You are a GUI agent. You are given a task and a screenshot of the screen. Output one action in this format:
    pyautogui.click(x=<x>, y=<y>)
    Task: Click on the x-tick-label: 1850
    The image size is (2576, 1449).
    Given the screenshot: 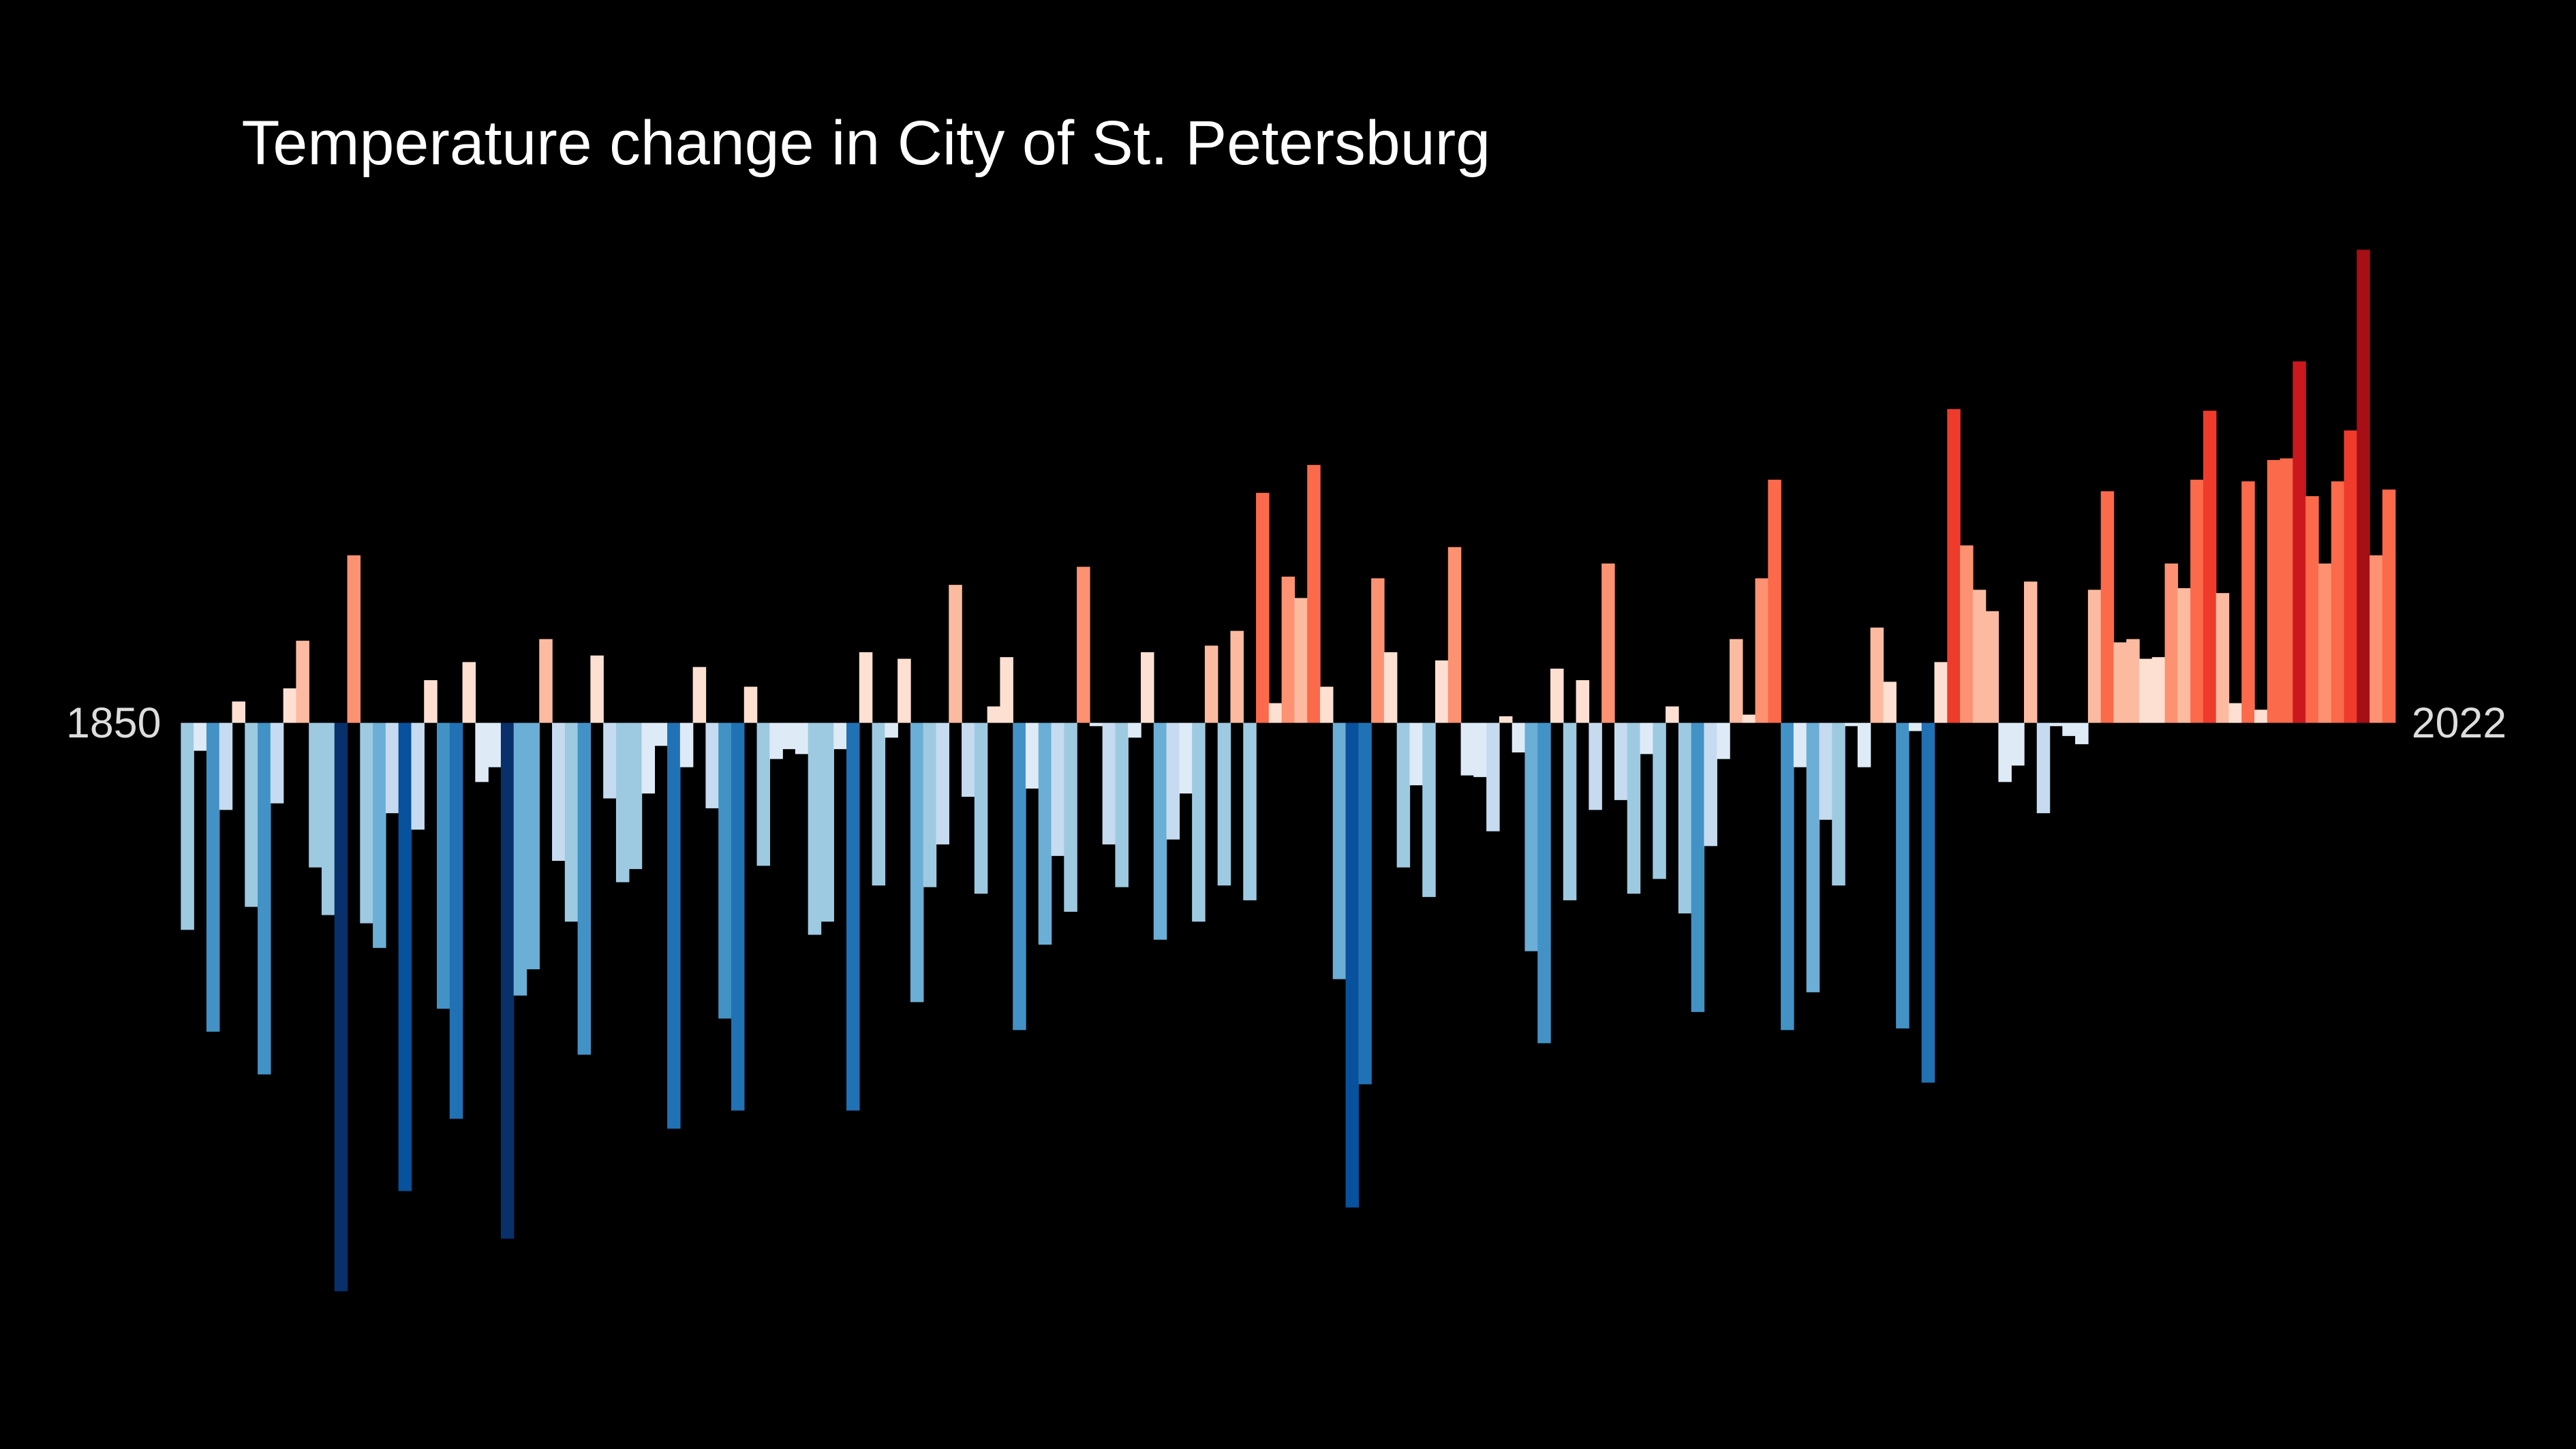 What is the action you would take?
    pyautogui.click(x=114, y=723)
    